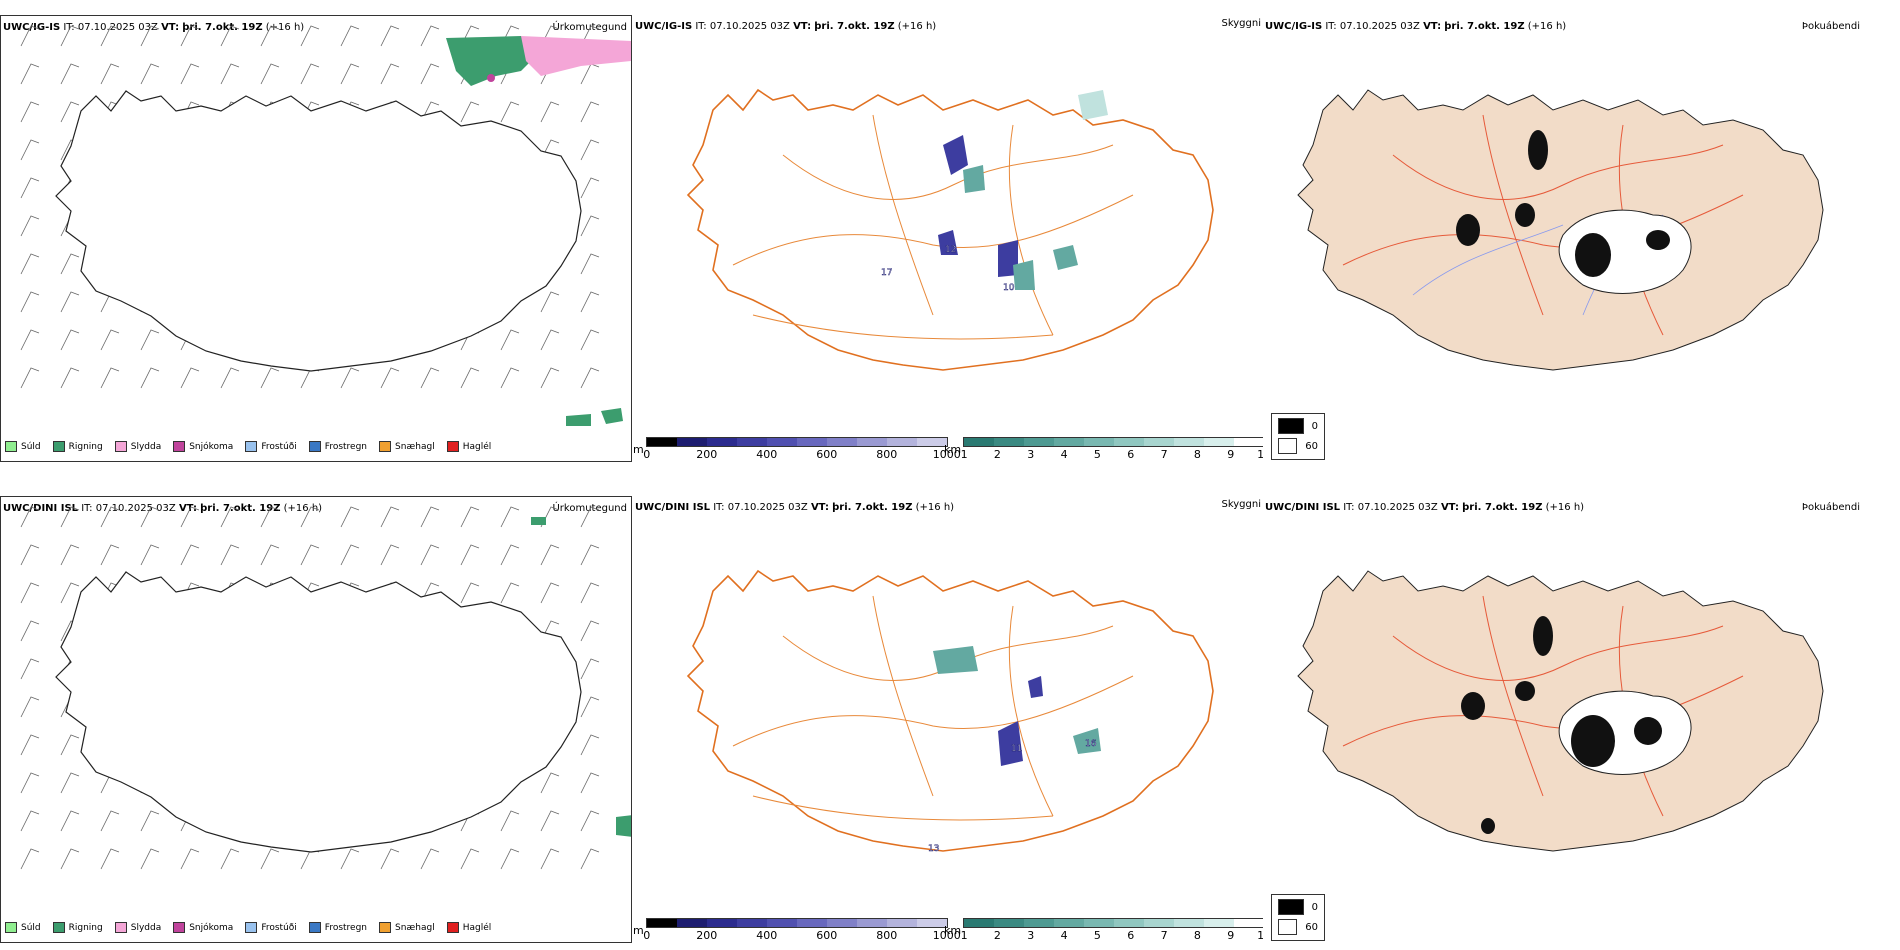 This screenshot has height=950, width=1900. I want to click on legend-item: Rigning, so click(77, 927).